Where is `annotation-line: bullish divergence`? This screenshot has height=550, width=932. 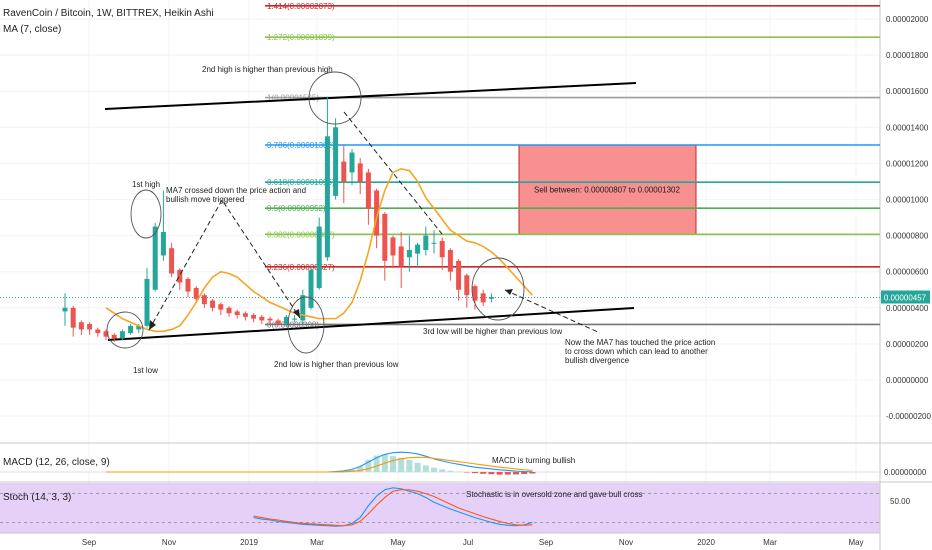 annotation-line: bullish divergence is located at coordinates (597, 360).